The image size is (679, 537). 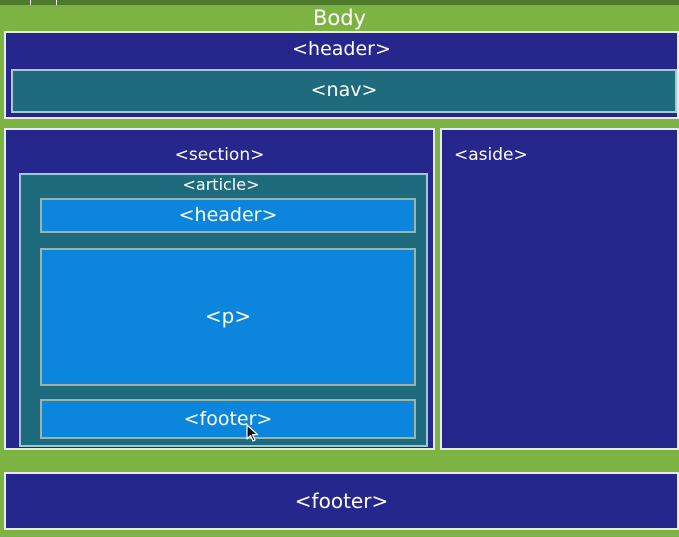 I want to click on footer-block: <footer>, so click(x=341, y=501).